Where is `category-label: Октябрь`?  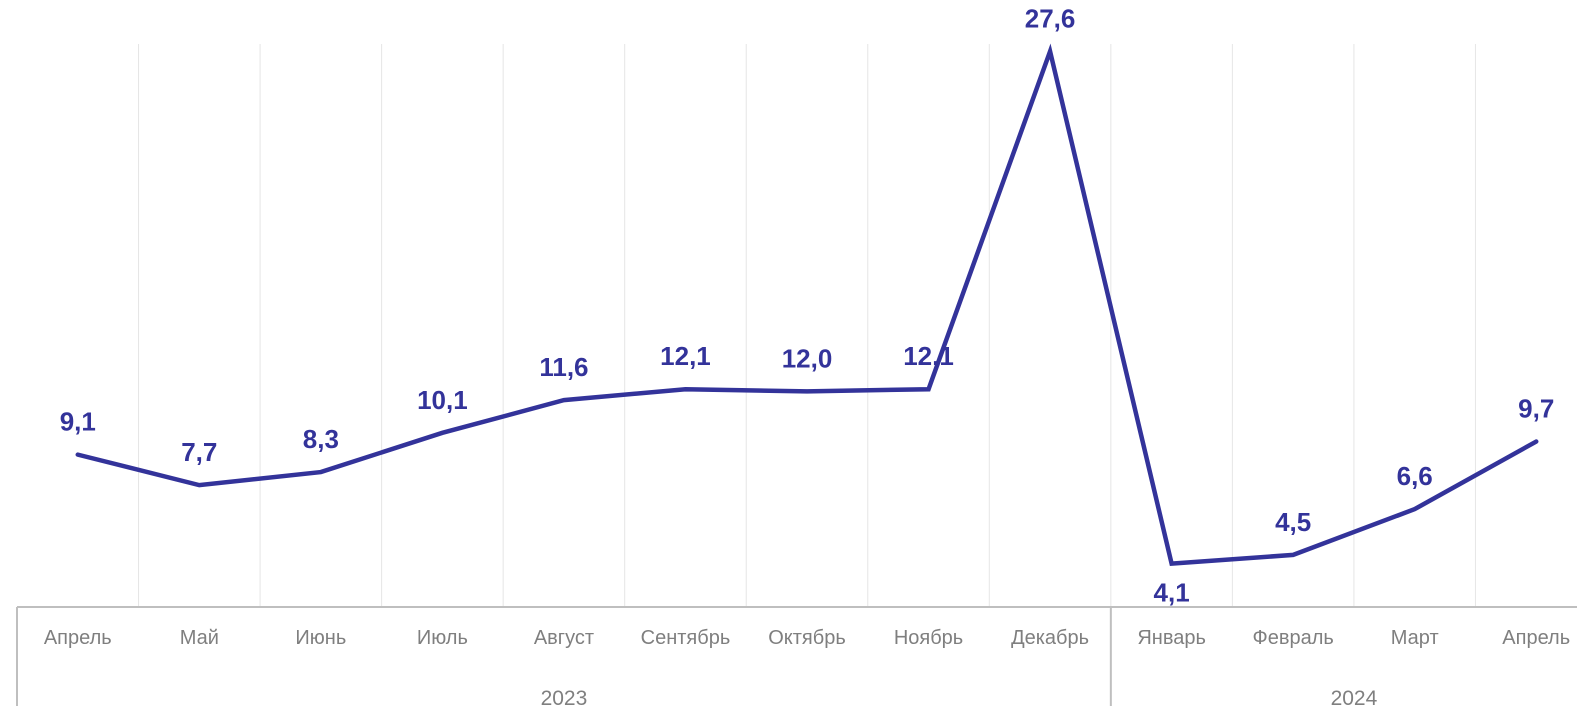 category-label: Октябрь is located at coordinates (807, 638).